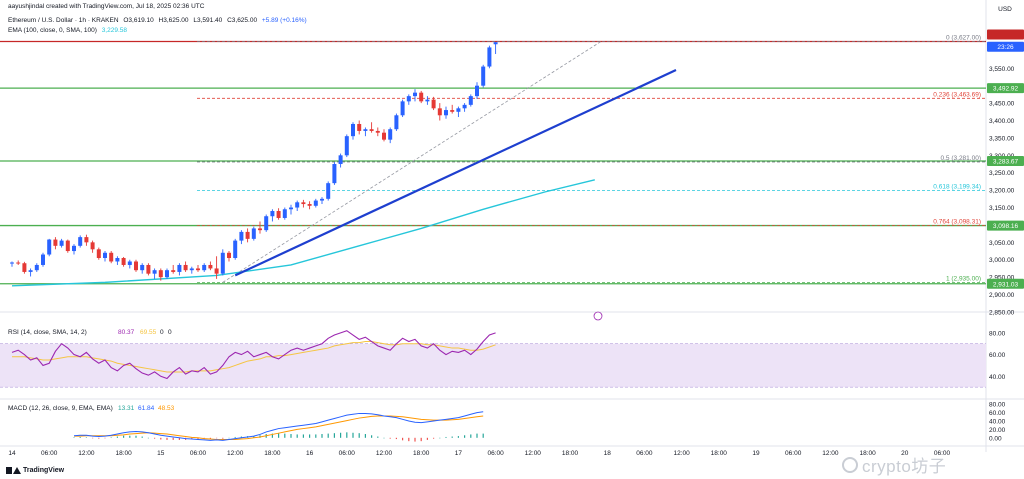 Image resolution: width=1024 pixels, height=479 pixels. Describe the element at coordinates (173, 20) in the screenshot. I see `high-value: H3,625.00` at that location.